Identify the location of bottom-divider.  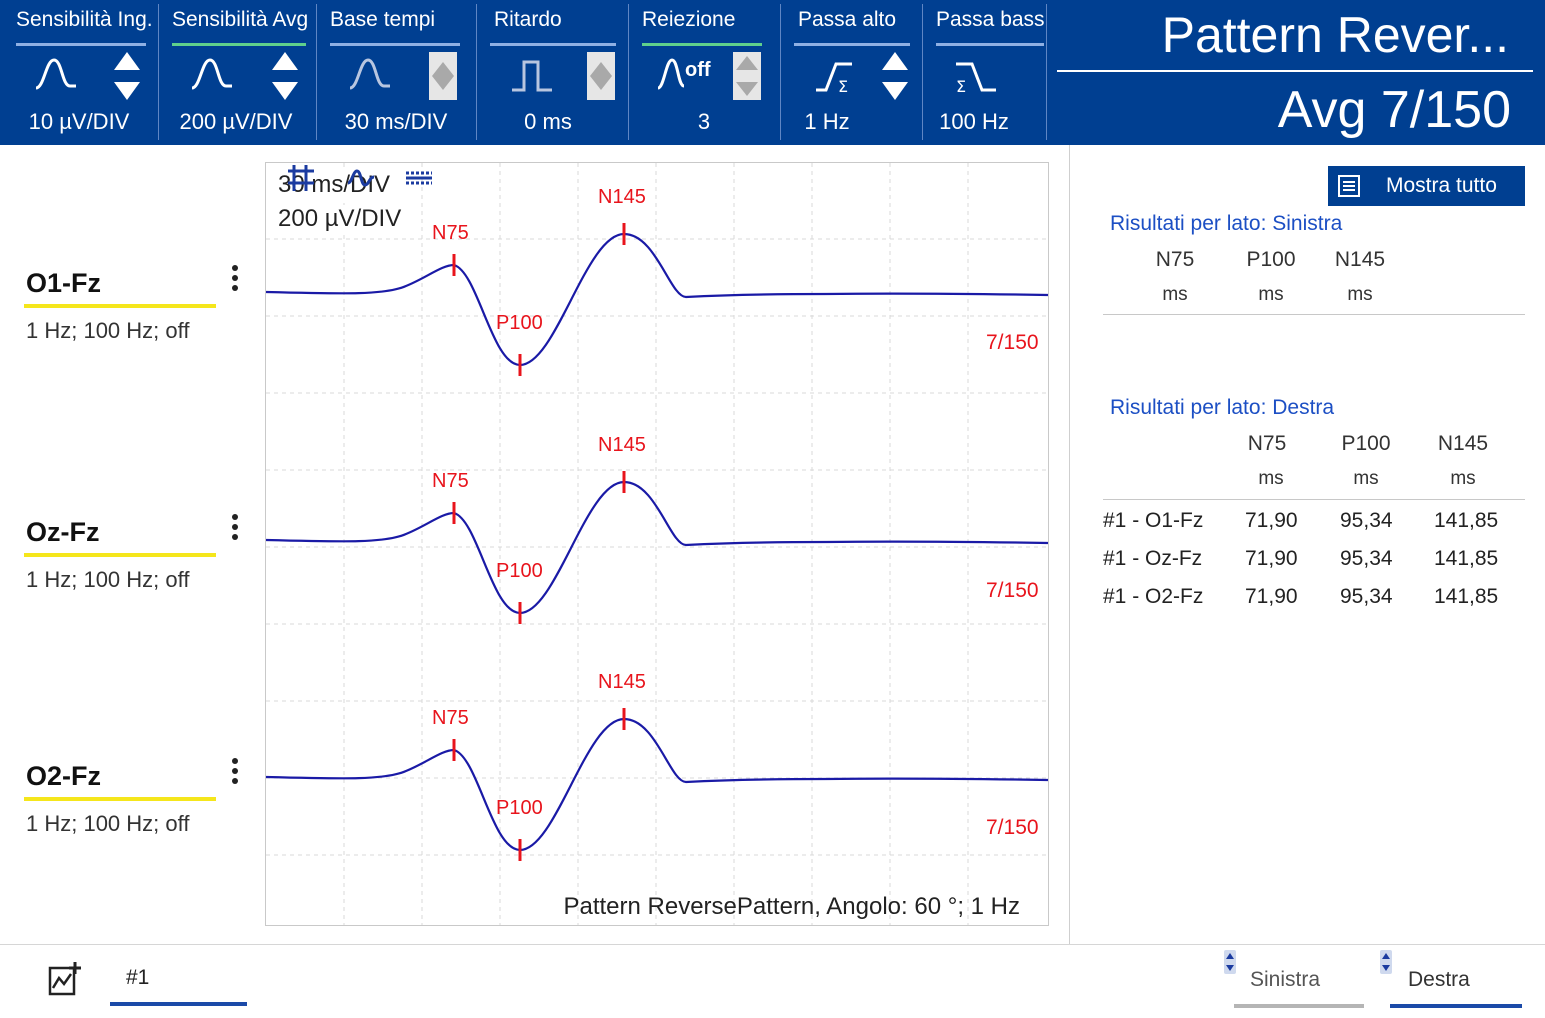
(772, 944).